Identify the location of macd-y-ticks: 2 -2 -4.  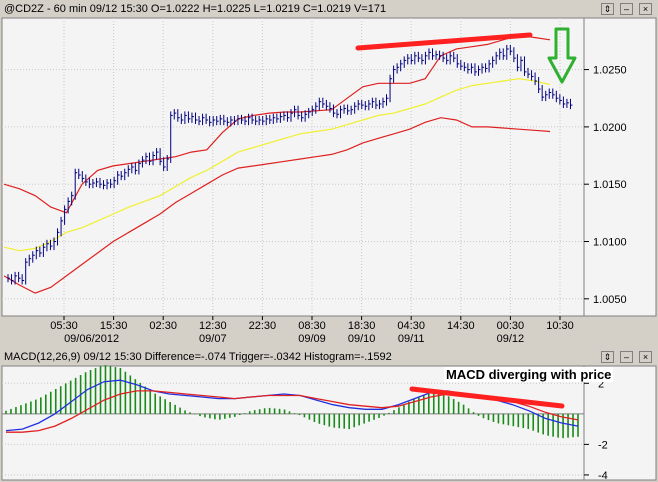
(596, 430).